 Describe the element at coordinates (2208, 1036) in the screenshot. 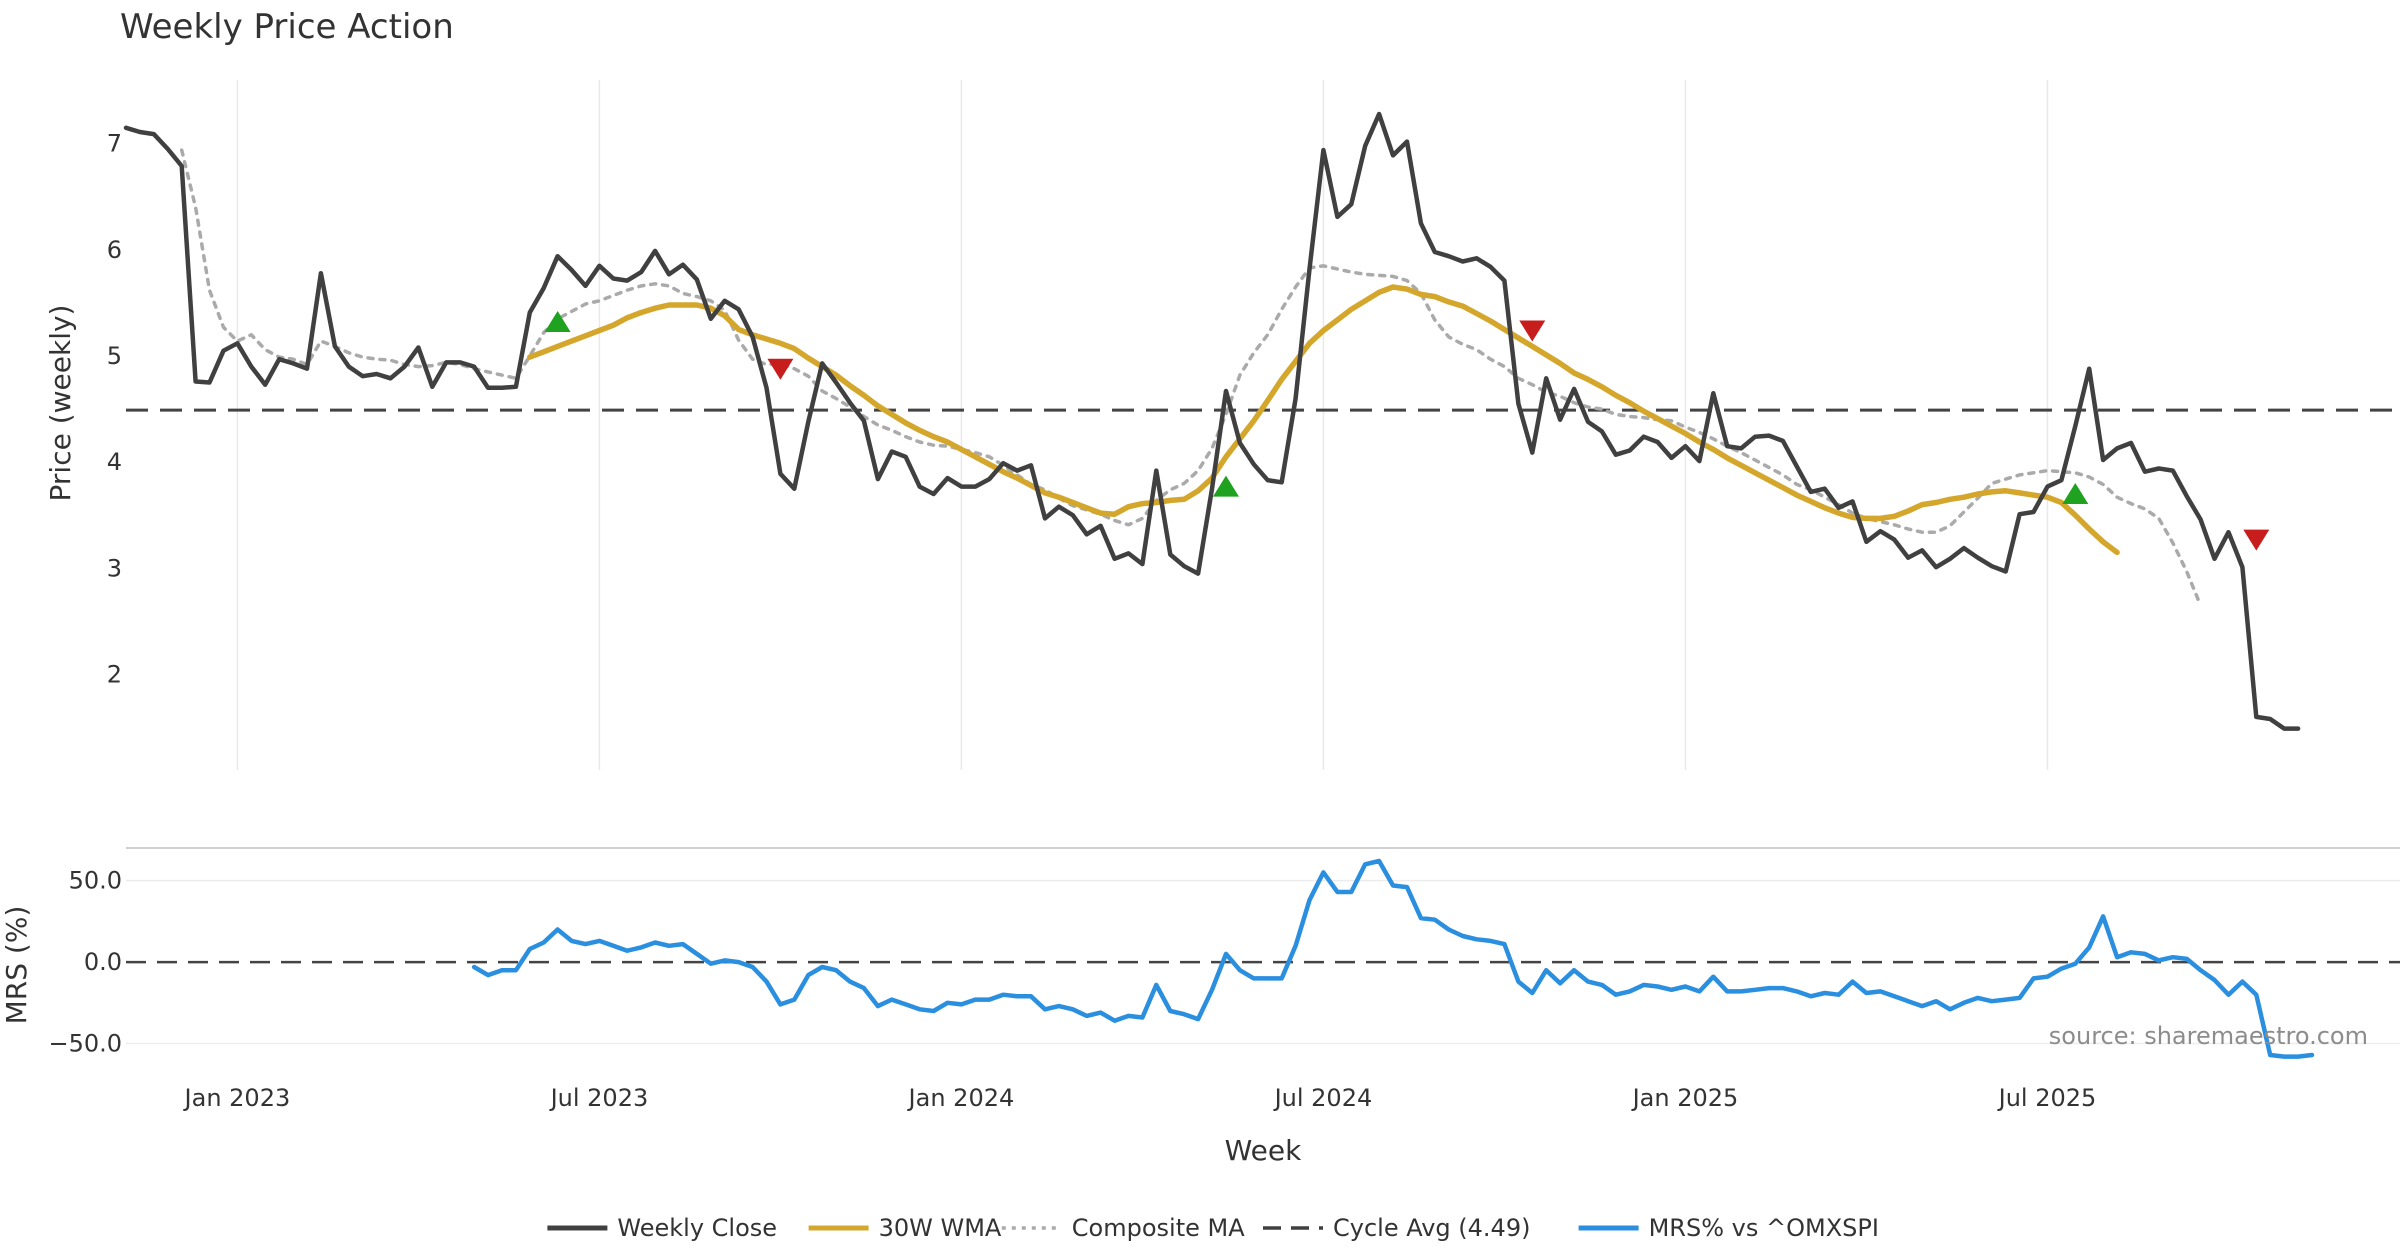

I see `source-attribution: source: sharemaestro.com` at that location.